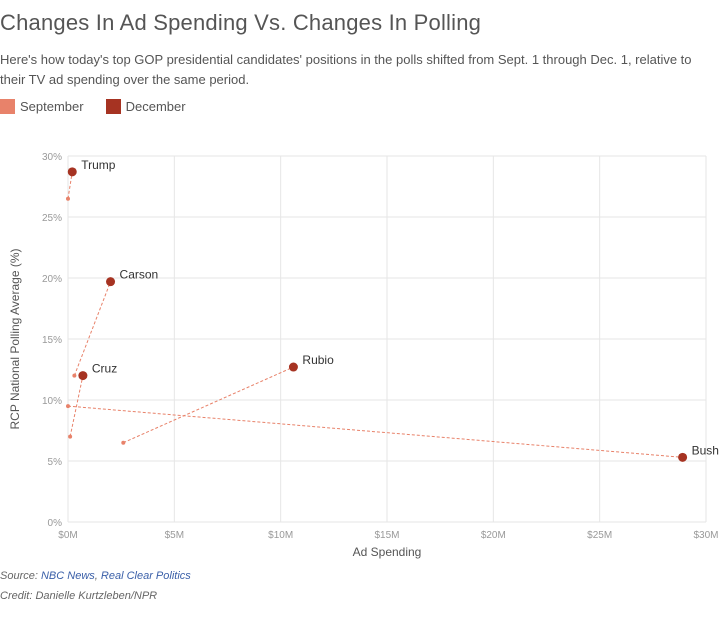  I want to click on legend-item-december: December, so click(145, 106).